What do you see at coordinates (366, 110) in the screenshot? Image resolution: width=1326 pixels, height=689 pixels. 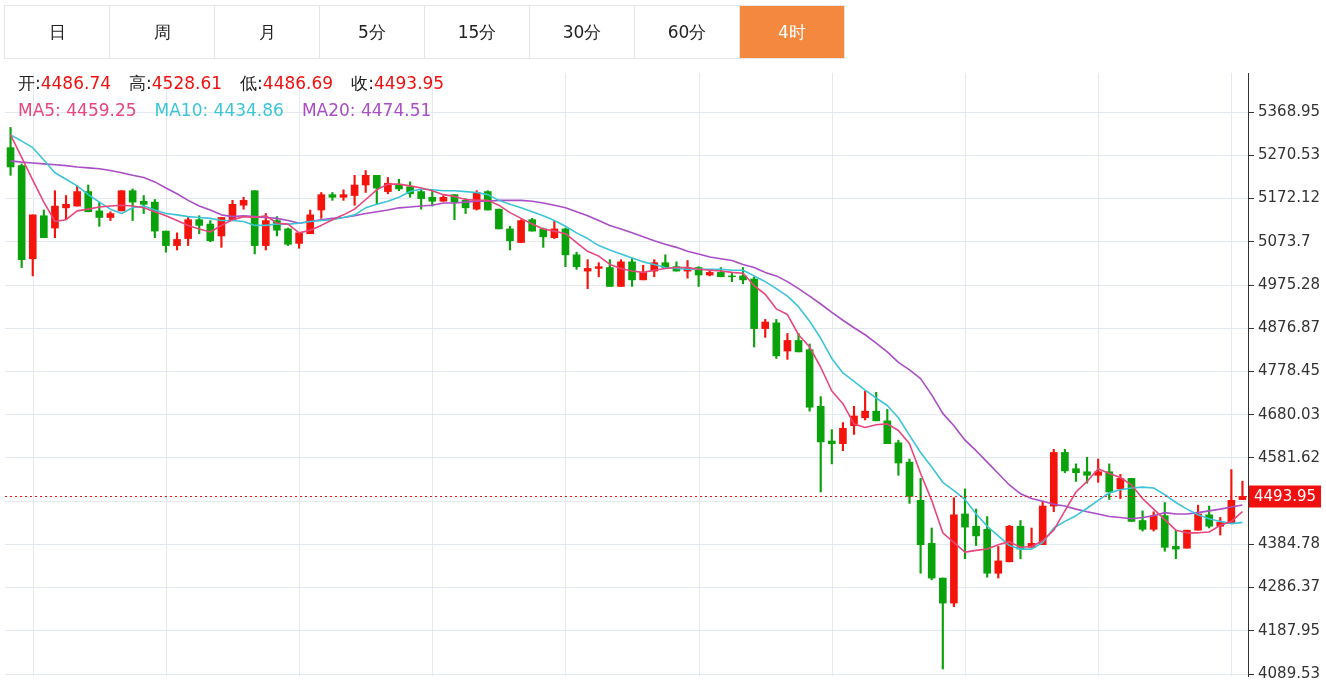 I see `text: MA20: 4474.51` at bounding box center [366, 110].